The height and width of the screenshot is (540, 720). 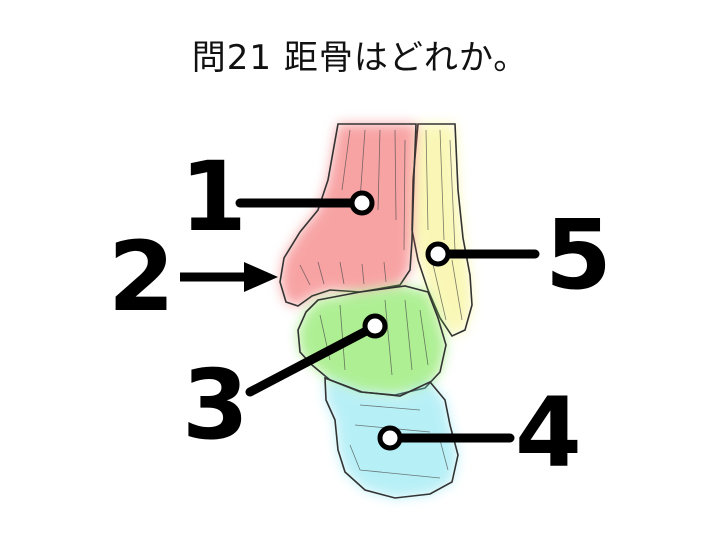 I want to click on label-5: 5, so click(x=578, y=255).